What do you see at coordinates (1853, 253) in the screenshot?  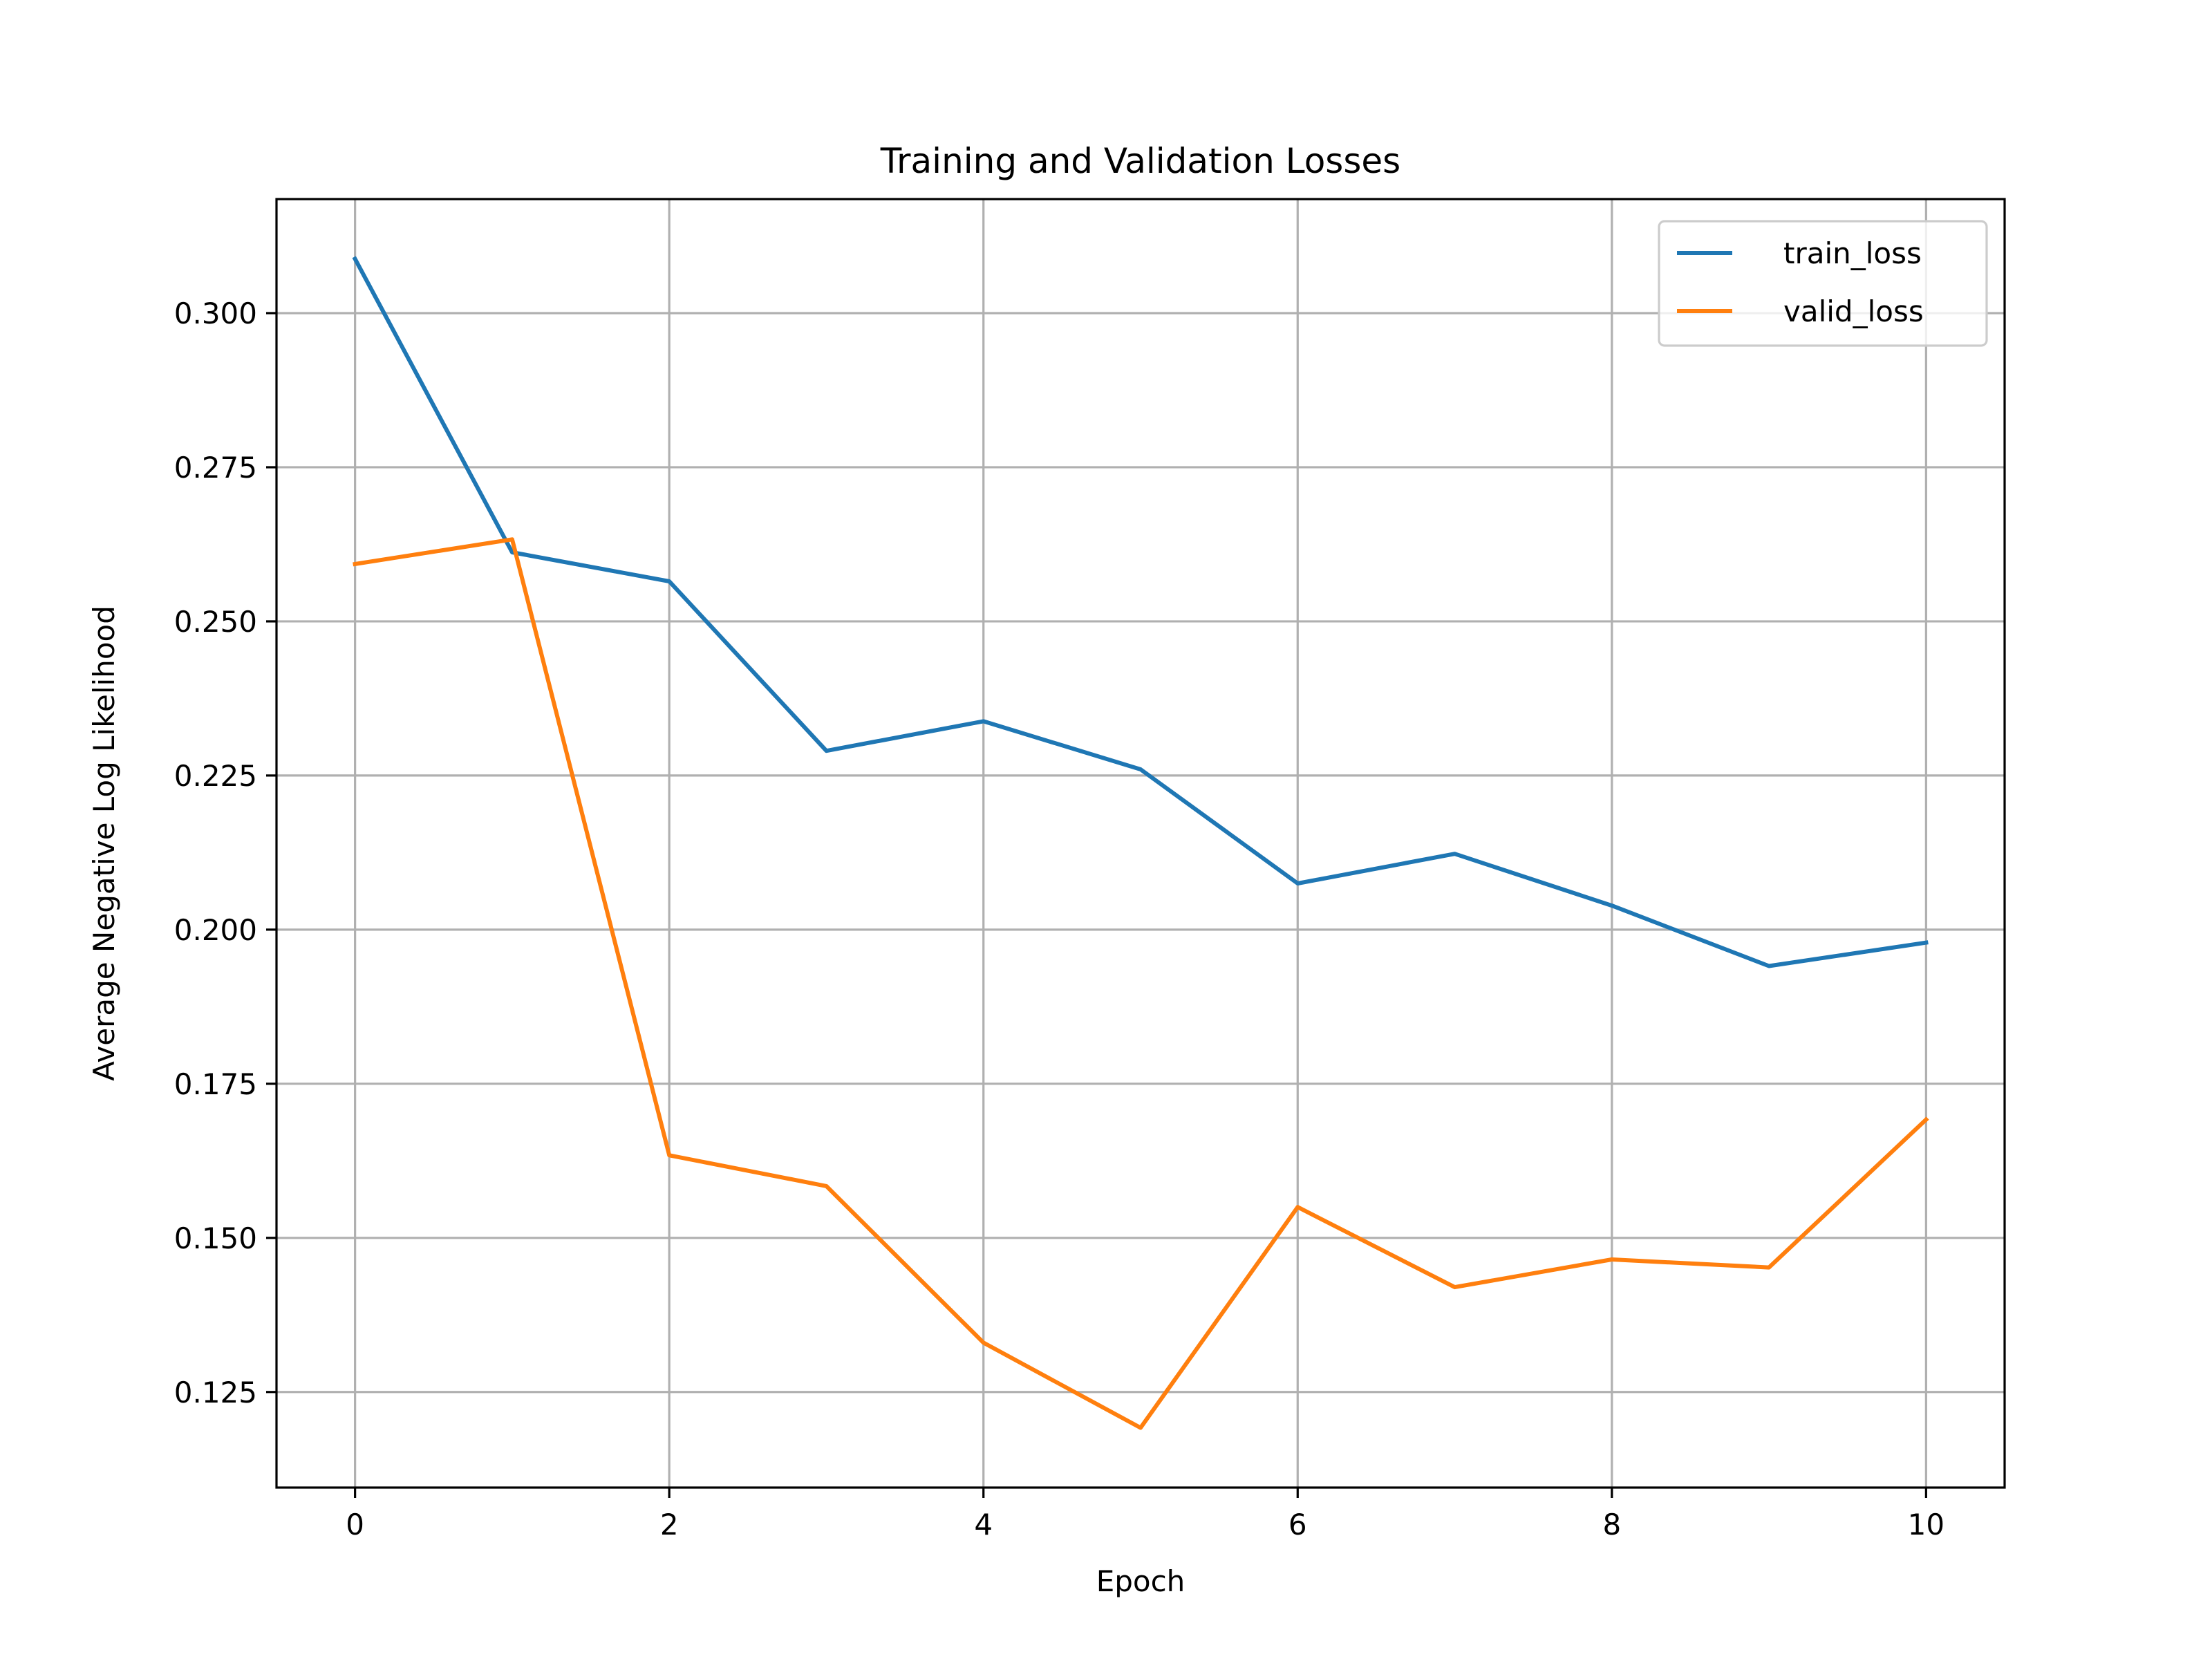 I see `legend-label-train-loss: train_loss` at bounding box center [1853, 253].